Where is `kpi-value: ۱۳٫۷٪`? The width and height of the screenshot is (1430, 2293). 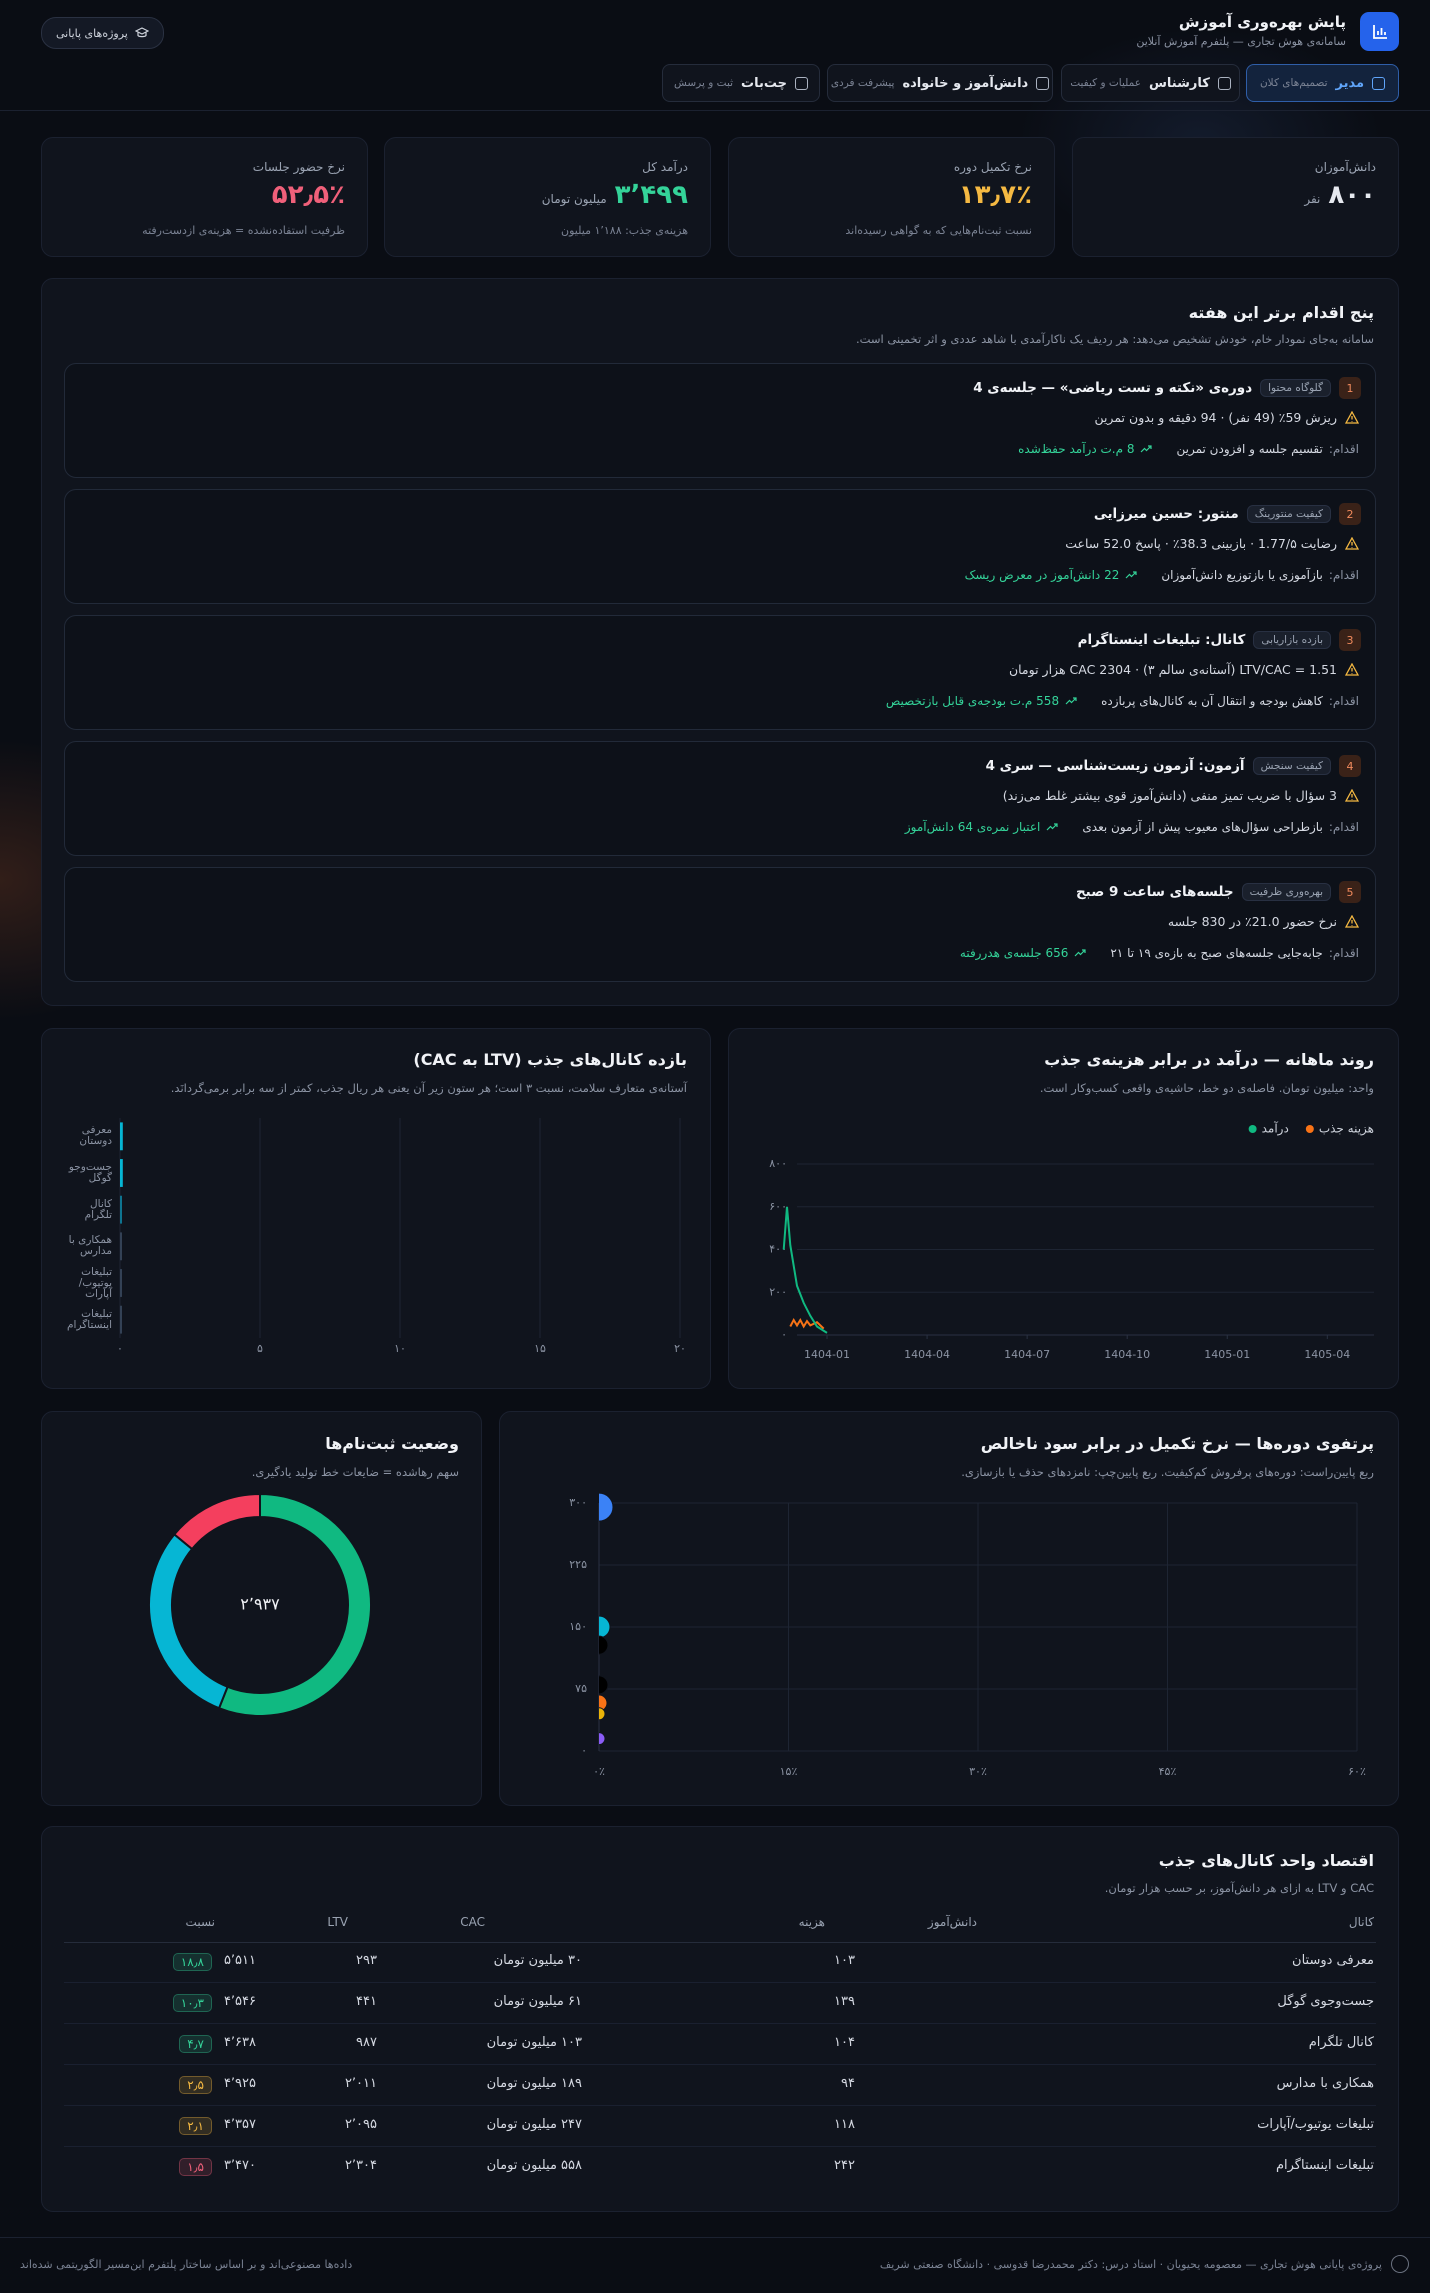
kpi-value: ۱۳٫۷٪ is located at coordinates (995, 195).